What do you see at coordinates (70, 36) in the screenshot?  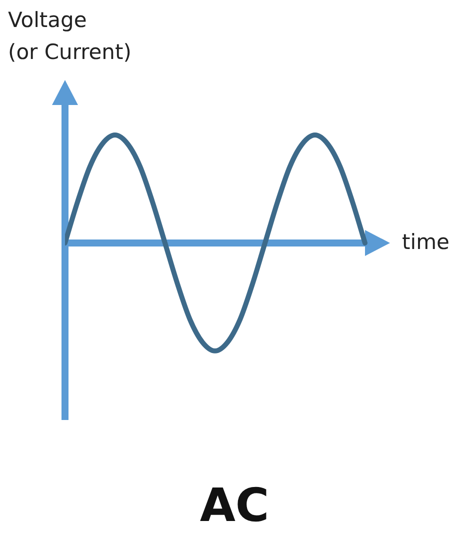 I see `y-axis-title: Voltage (or Current)` at bounding box center [70, 36].